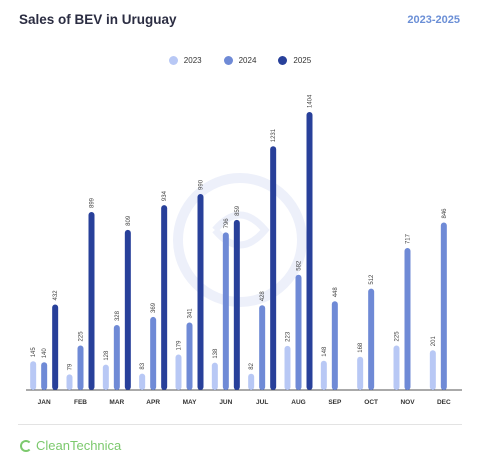 This screenshot has width=480, height=472. I want to click on bar-2025-jul, so click(273, 268).